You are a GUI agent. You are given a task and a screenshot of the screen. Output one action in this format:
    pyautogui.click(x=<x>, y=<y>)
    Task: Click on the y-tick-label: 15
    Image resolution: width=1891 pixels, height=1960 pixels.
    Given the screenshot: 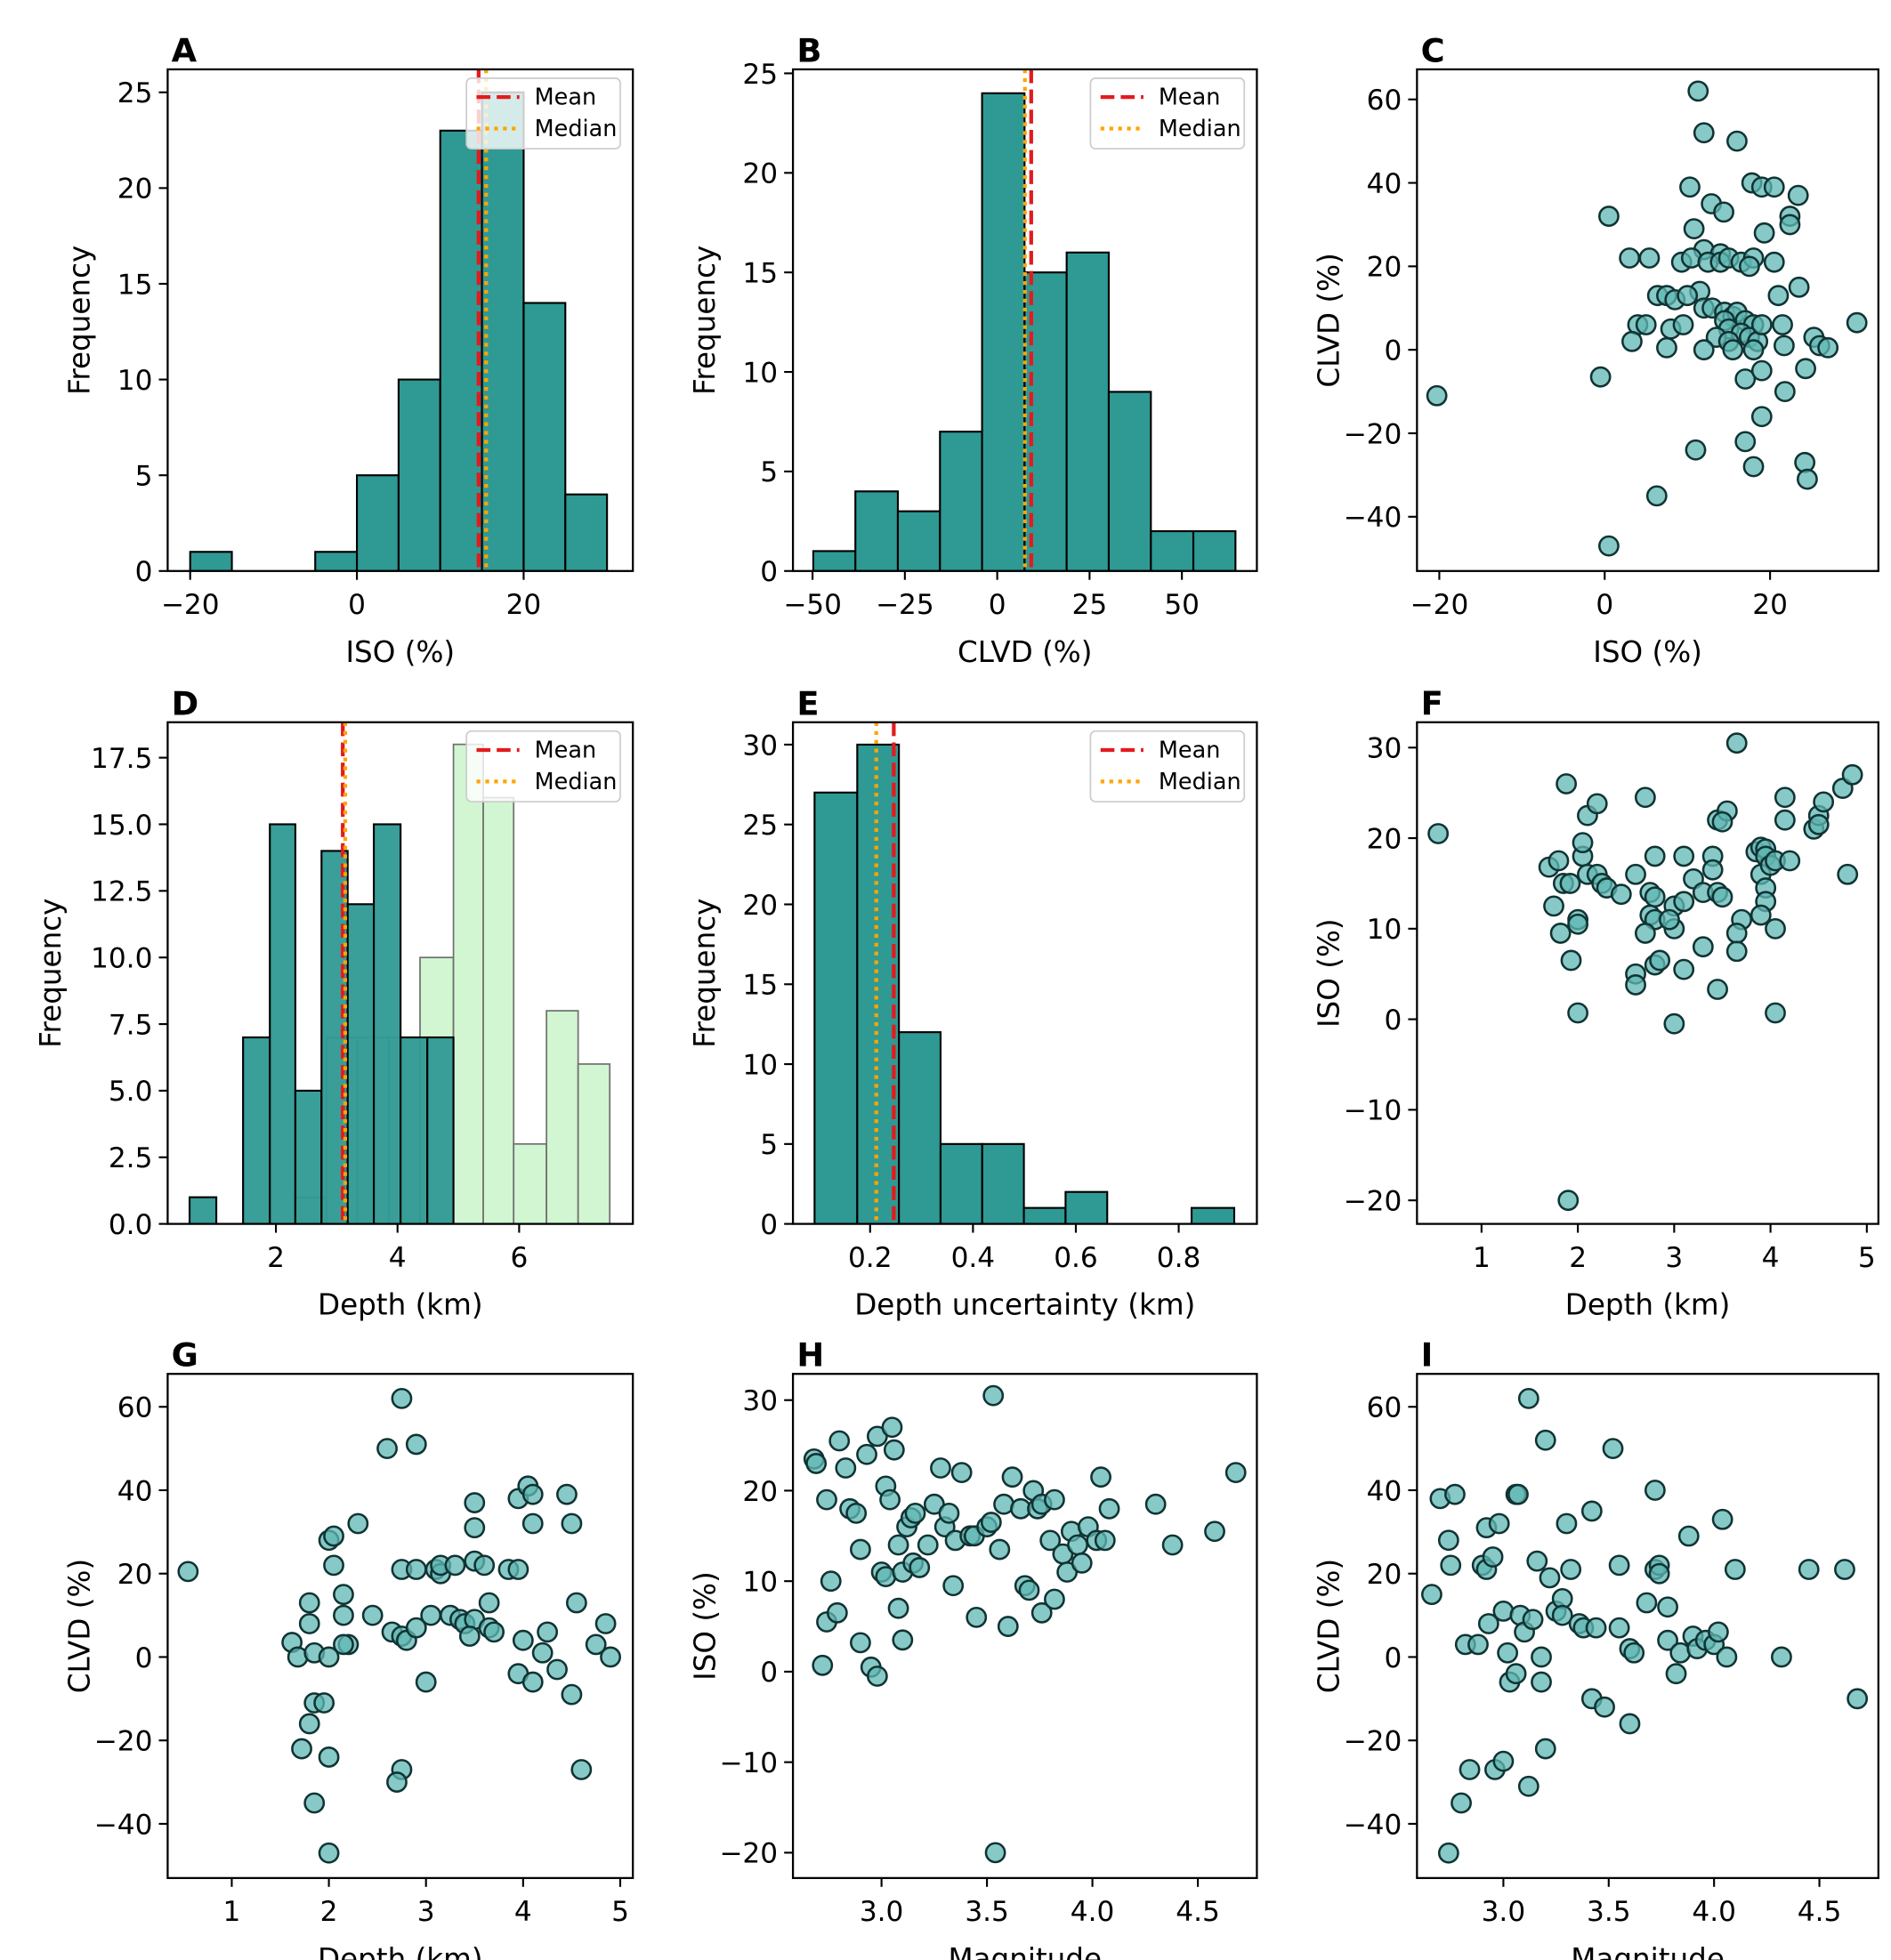 What is the action you would take?
    pyautogui.click(x=135, y=285)
    